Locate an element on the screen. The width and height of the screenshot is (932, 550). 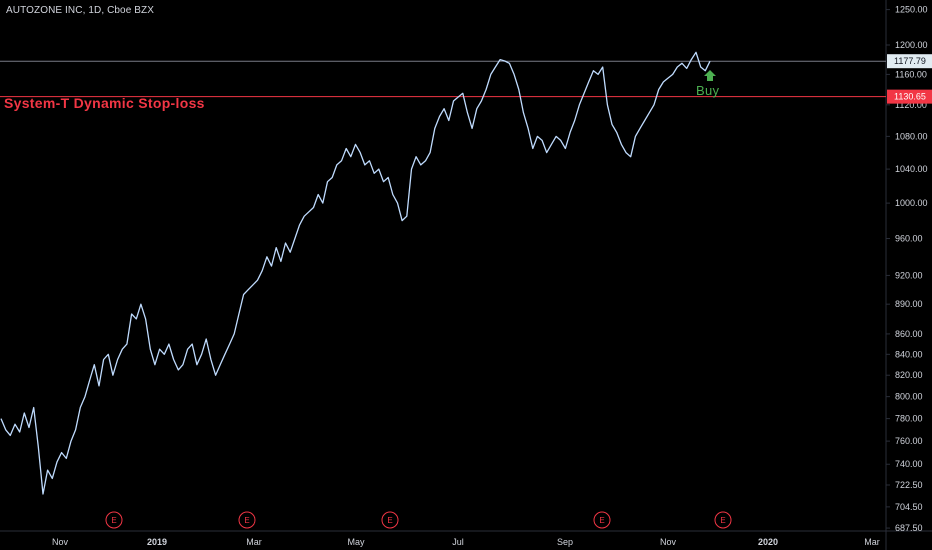
indicator-title: System-T Dynamic Stop-loss is located at coordinates (104, 103).